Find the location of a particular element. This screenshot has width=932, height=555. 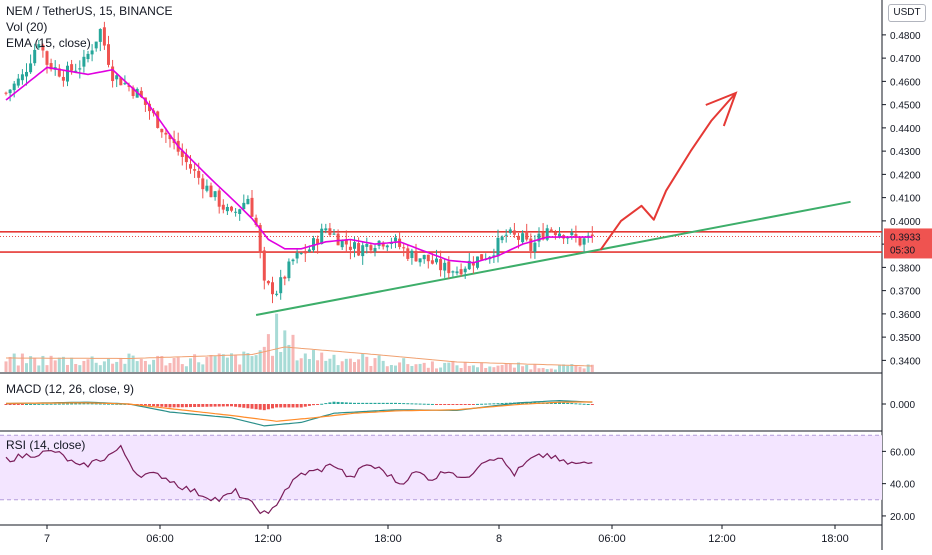

rsi-line is located at coordinates (299, 479).